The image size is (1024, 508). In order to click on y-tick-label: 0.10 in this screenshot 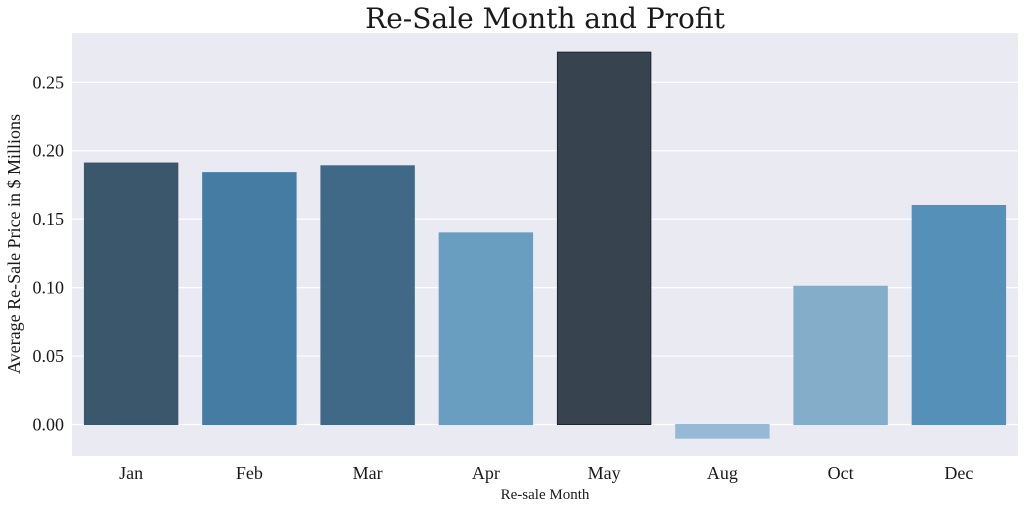, I will do `click(49, 288)`.